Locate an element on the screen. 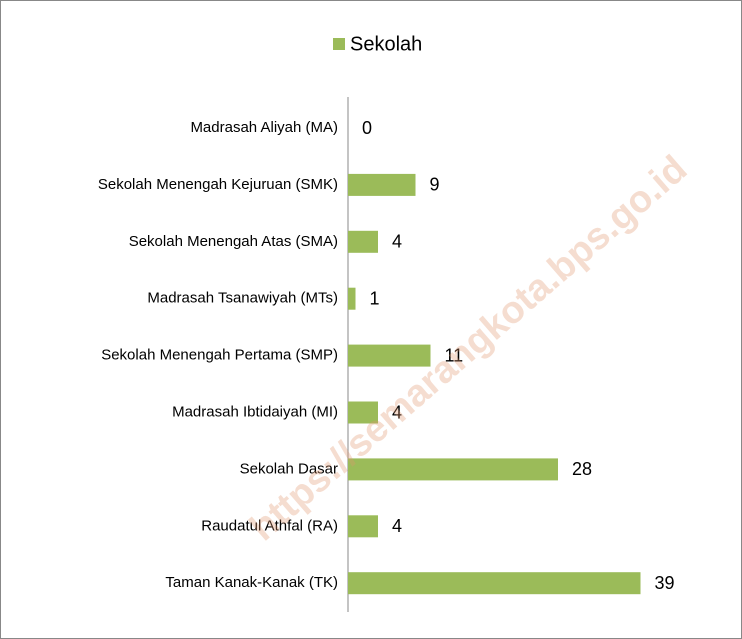 This screenshot has width=742, height=639. value-label: 1 is located at coordinates (375, 298).